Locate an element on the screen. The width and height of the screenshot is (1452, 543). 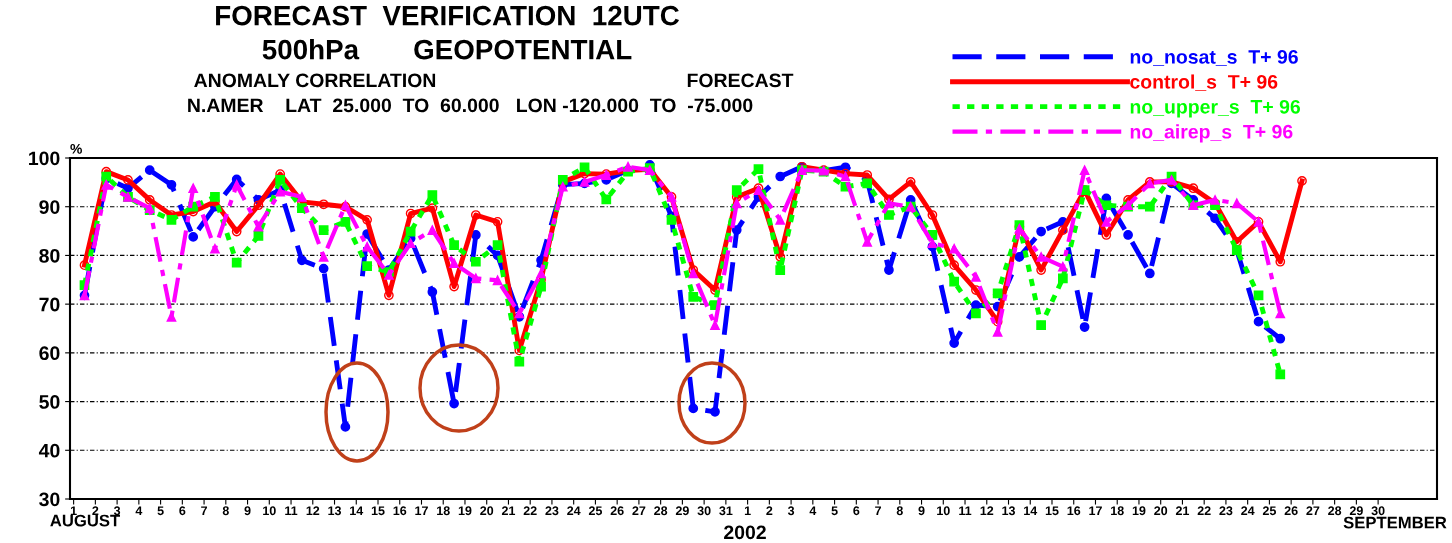
y-axis-title: % is located at coordinates (76, 148).